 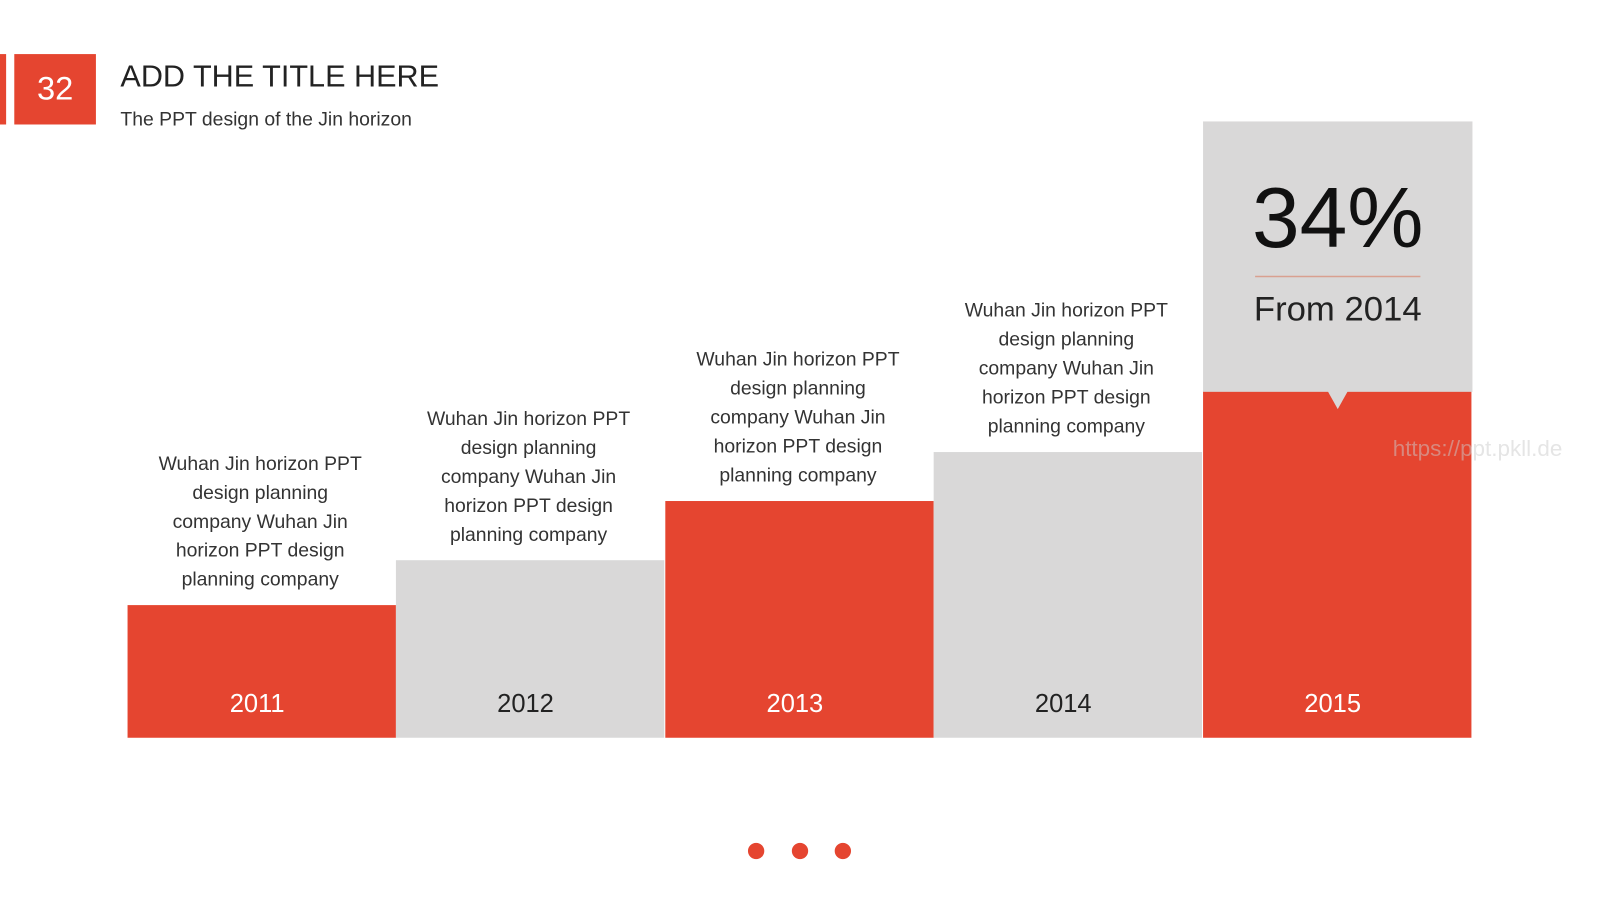 What do you see at coordinates (257, 704) in the screenshot?
I see `year: 2011` at bounding box center [257, 704].